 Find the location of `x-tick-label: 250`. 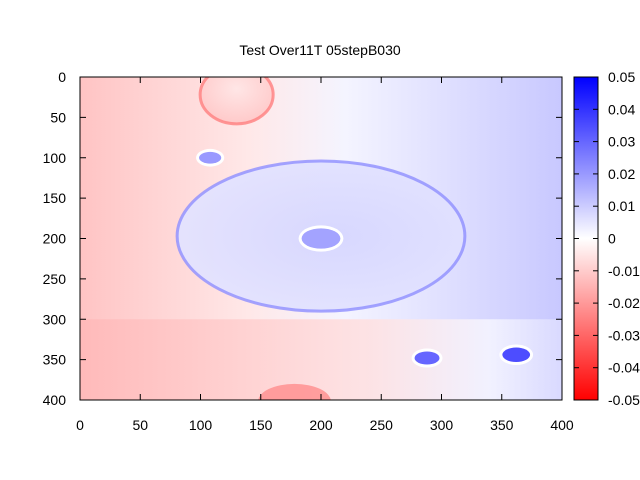

x-tick-label: 250 is located at coordinates (382, 425).